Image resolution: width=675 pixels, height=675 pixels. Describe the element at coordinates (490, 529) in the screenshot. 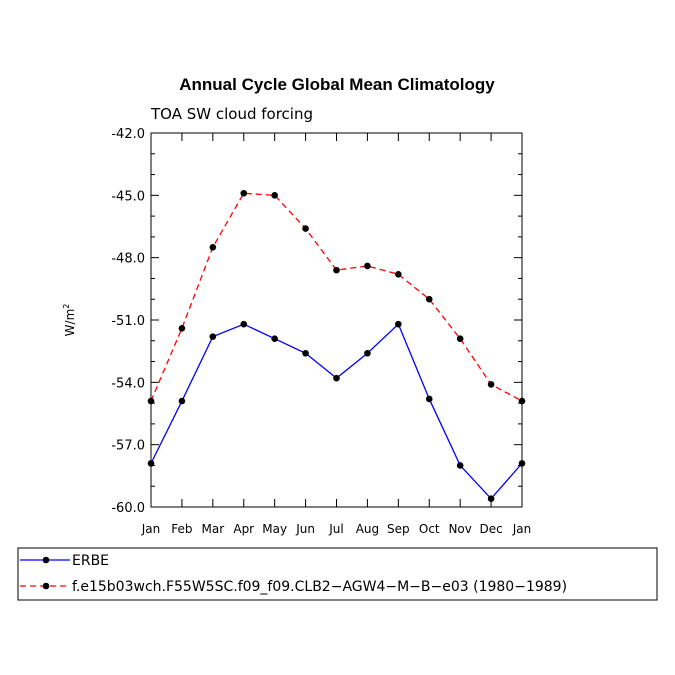

I see `x-tick-label: Dec` at that location.